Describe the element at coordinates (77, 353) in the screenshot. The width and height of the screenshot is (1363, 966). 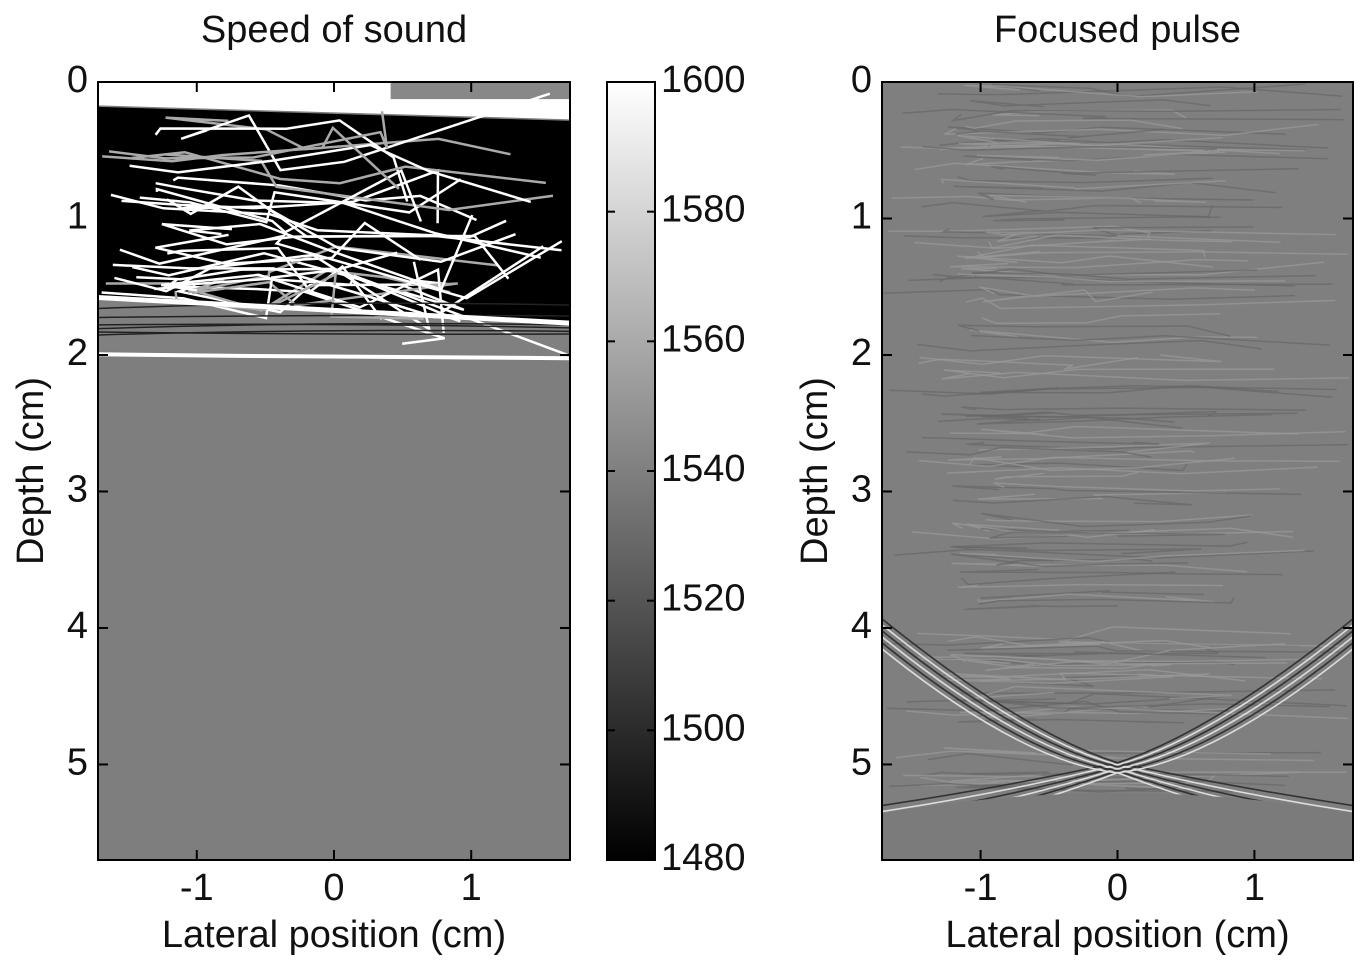
I see `y-tick-label: 2` at that location.